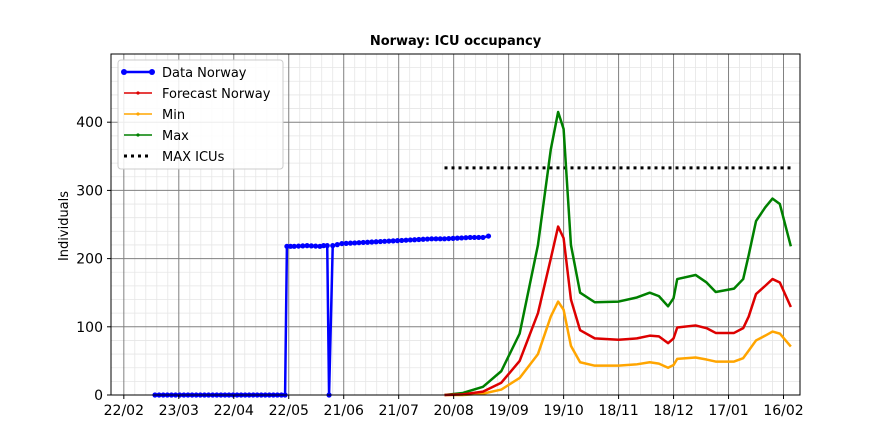 The height and width of the screenshot is (444, 888). I want to click on y-axis-ticks: 0 100 200 300 400, so click(93, 259).